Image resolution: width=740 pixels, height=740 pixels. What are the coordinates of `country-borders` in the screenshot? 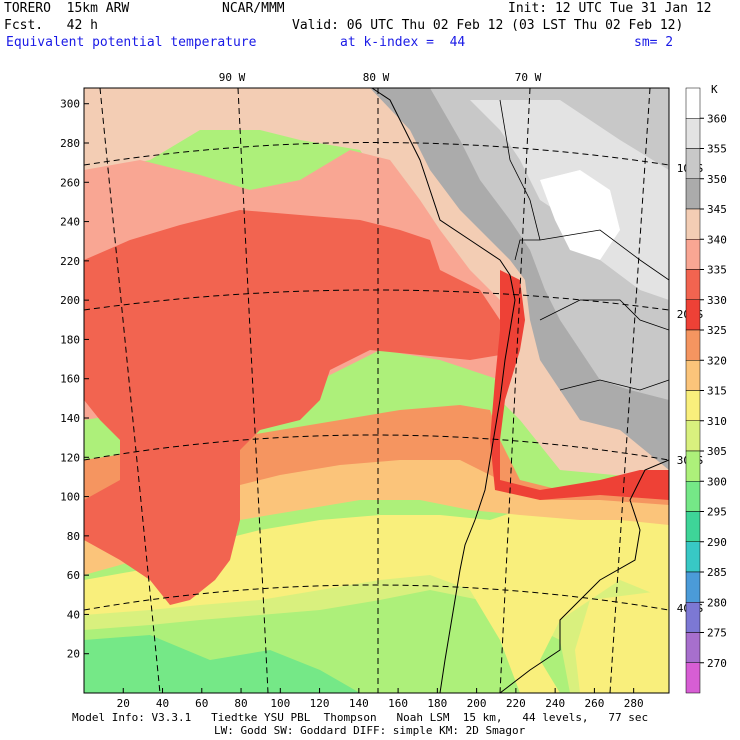 It's located at (584, 245).